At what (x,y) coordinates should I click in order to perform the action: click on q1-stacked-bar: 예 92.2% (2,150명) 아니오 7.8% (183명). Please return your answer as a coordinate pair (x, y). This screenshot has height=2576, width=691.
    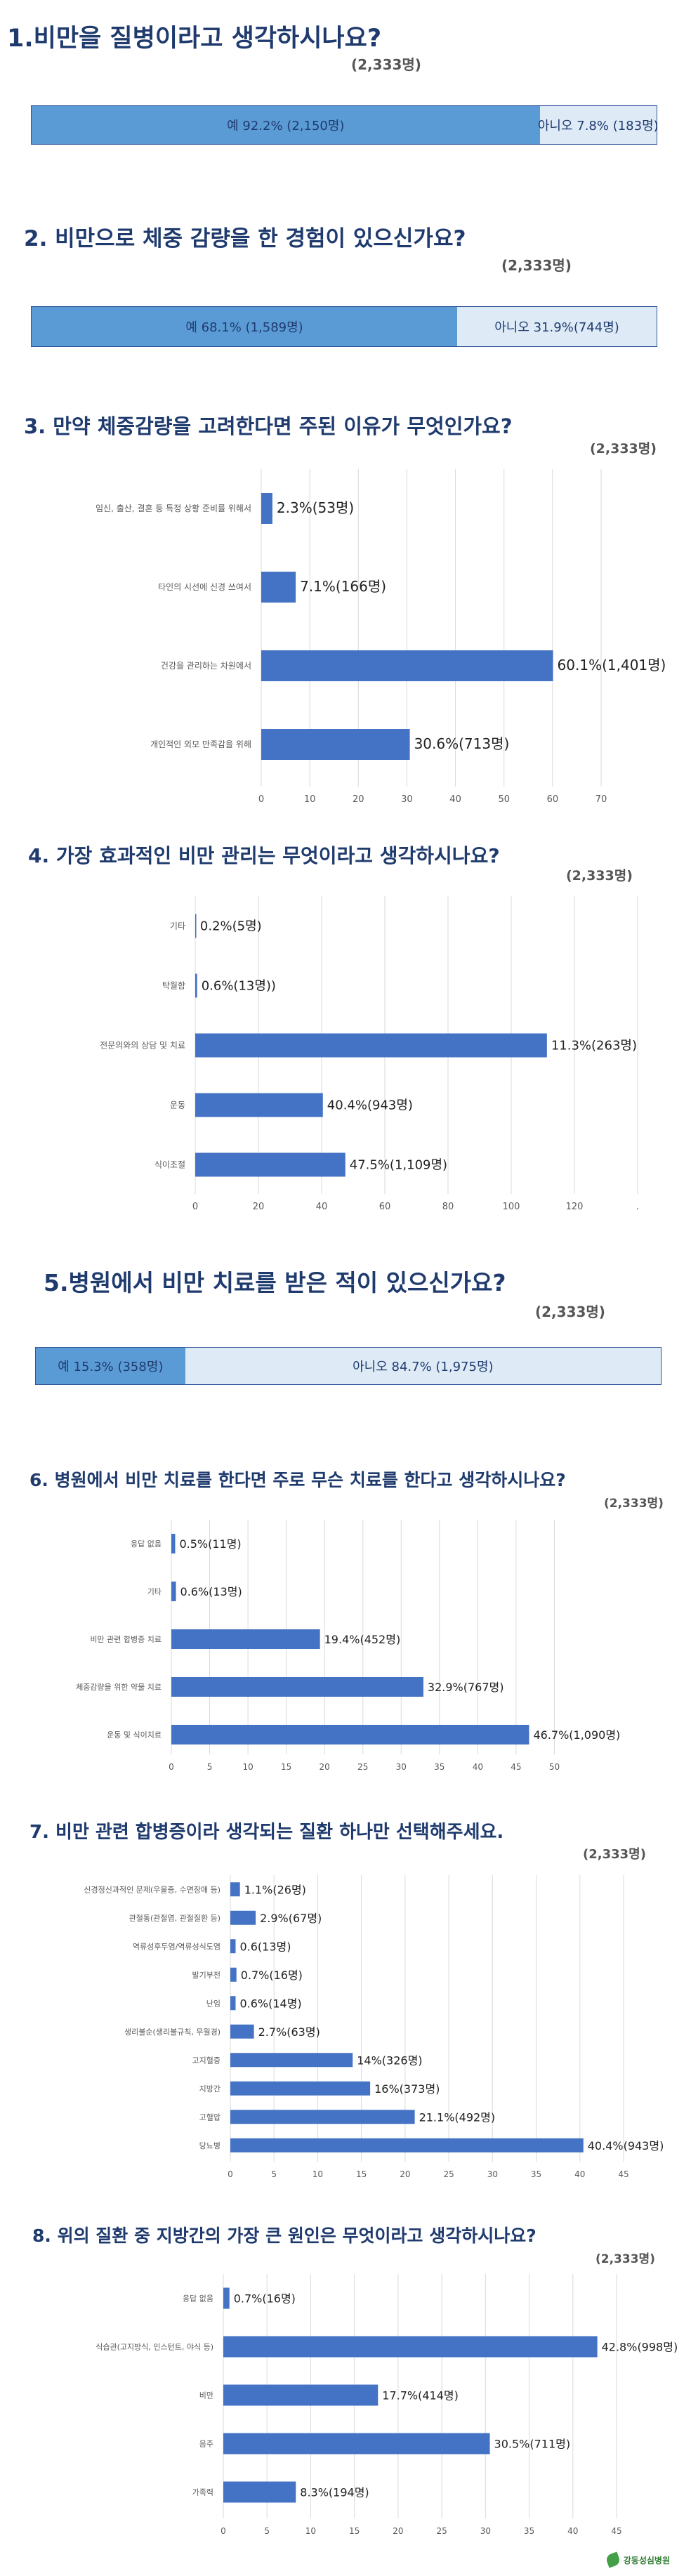
    Looking at the image, I should click on (345, 125).